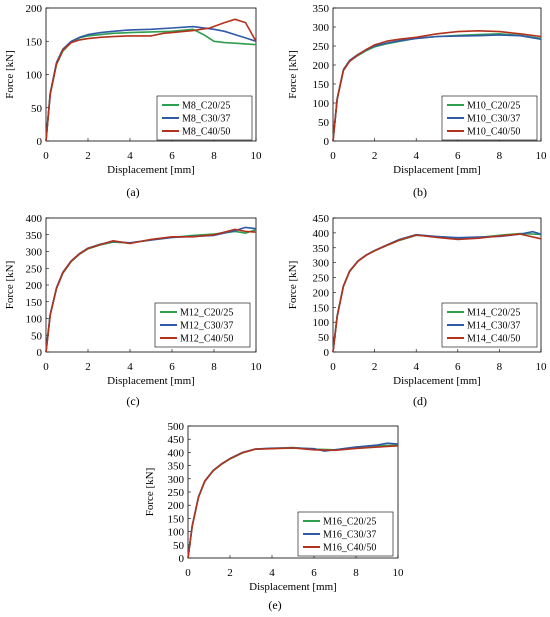 The width and height of the screenshot is (550, 617). What do you see at coordinates (206, 132) in the screenshot?
I see `legend-entry: M8_C40/50` at bounding box center [206, 132].